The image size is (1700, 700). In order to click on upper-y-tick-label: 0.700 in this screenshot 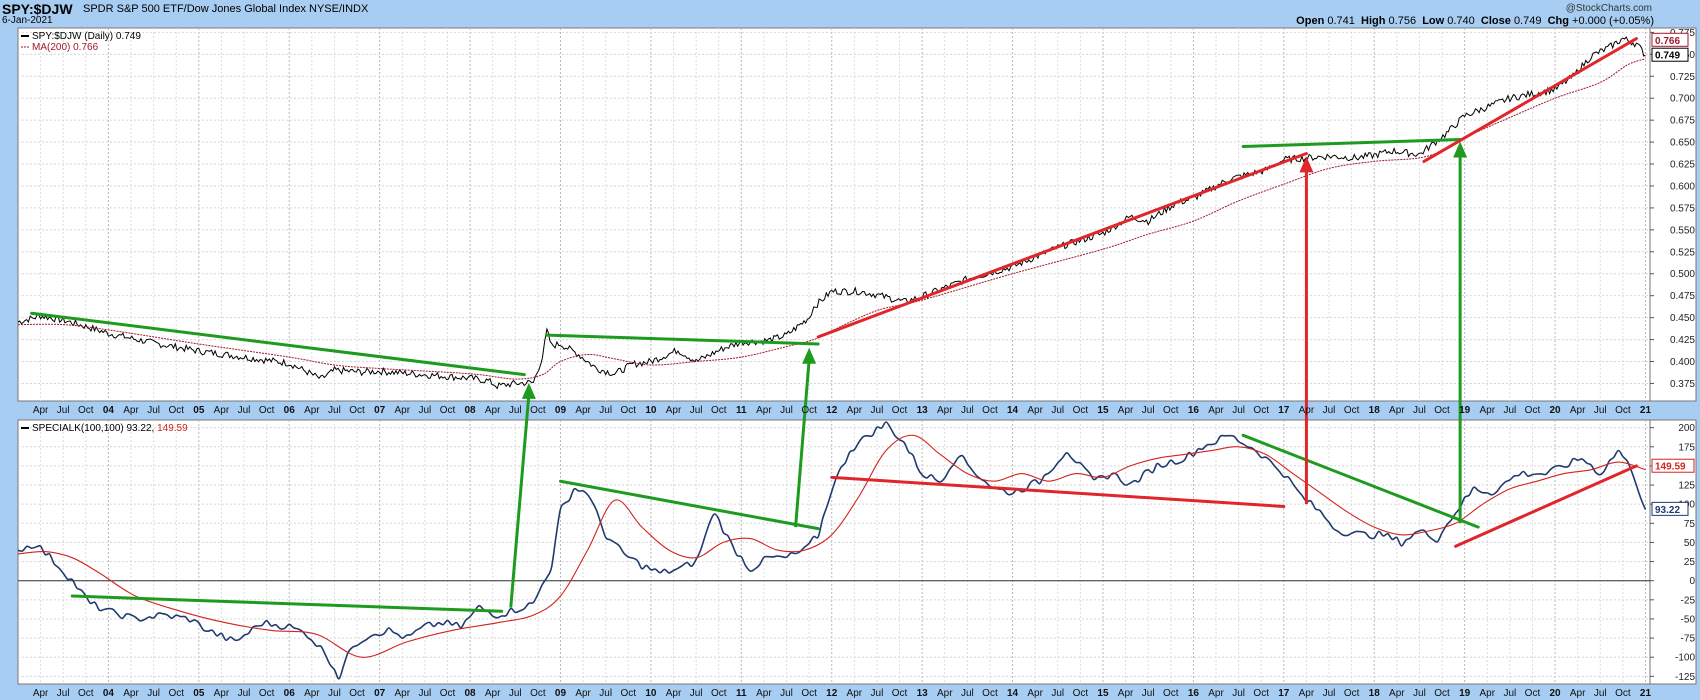, I will do `click(1682, 99)`.